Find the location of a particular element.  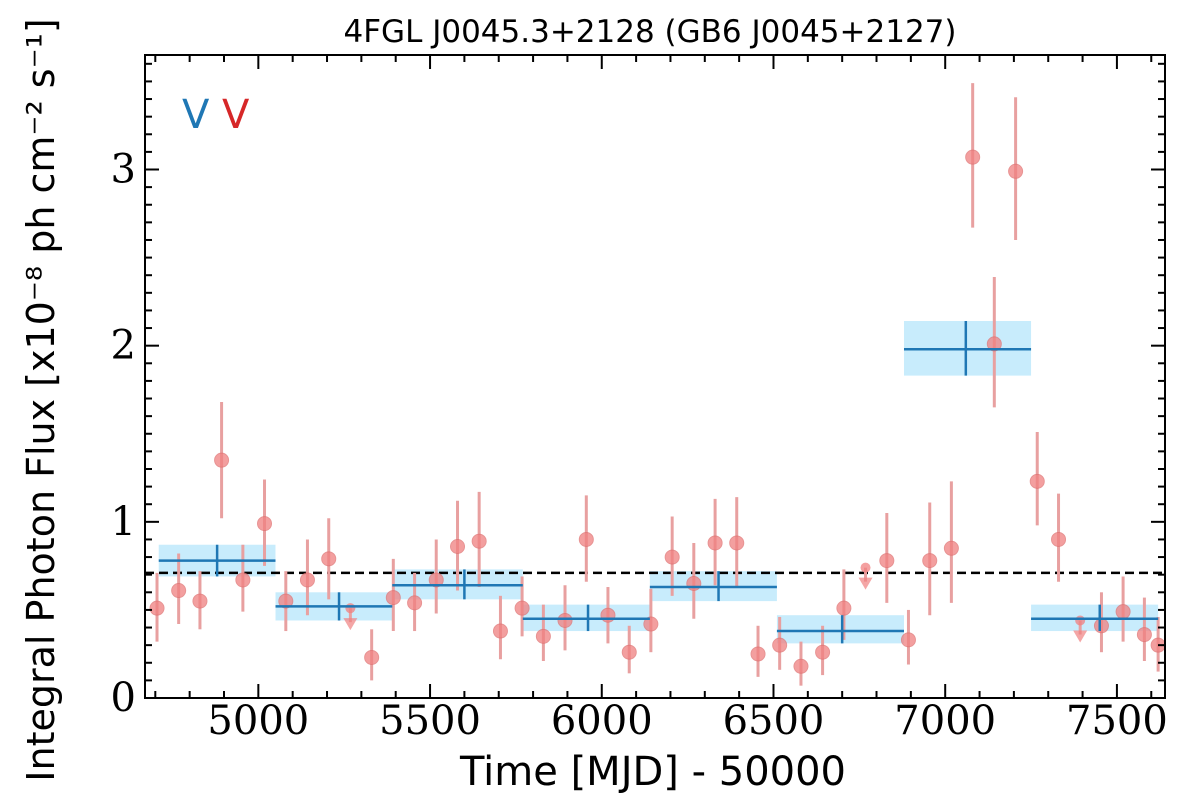

y-tick-label: 1 is located at coordinates (123, 522).